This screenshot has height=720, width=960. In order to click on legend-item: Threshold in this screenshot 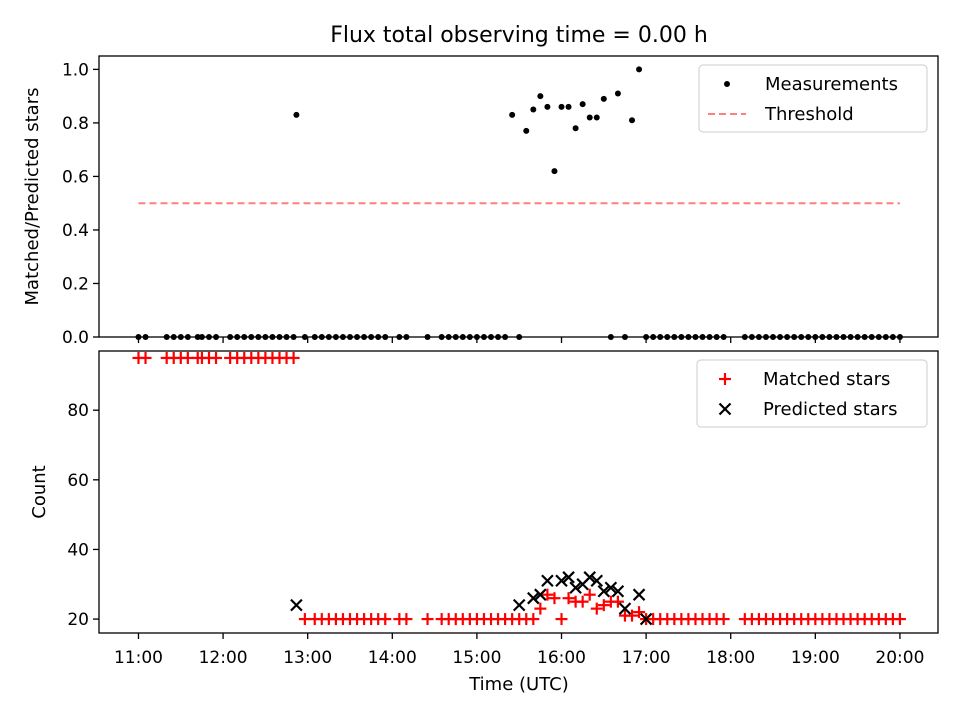, I will do `click(781, 114)`.